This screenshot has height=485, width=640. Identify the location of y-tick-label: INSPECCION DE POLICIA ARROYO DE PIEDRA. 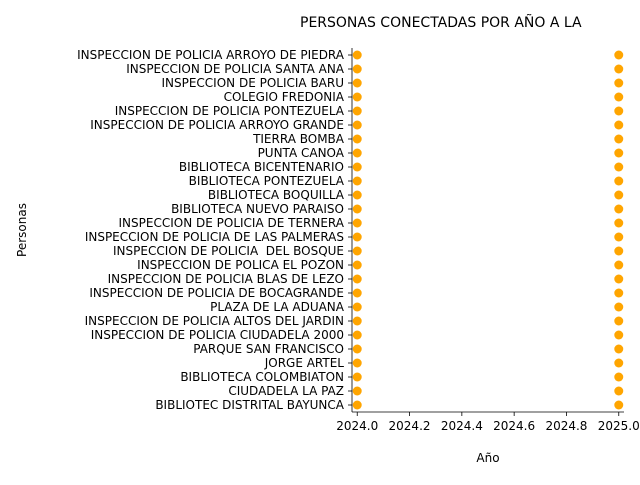
(211, 55).